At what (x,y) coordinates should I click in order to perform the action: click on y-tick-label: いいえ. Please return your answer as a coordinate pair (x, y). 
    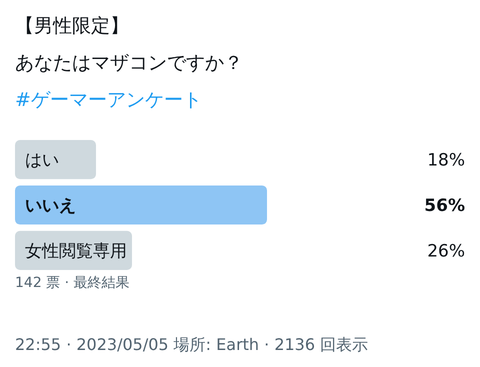
    Looking at the image, I should click on (50, 206).